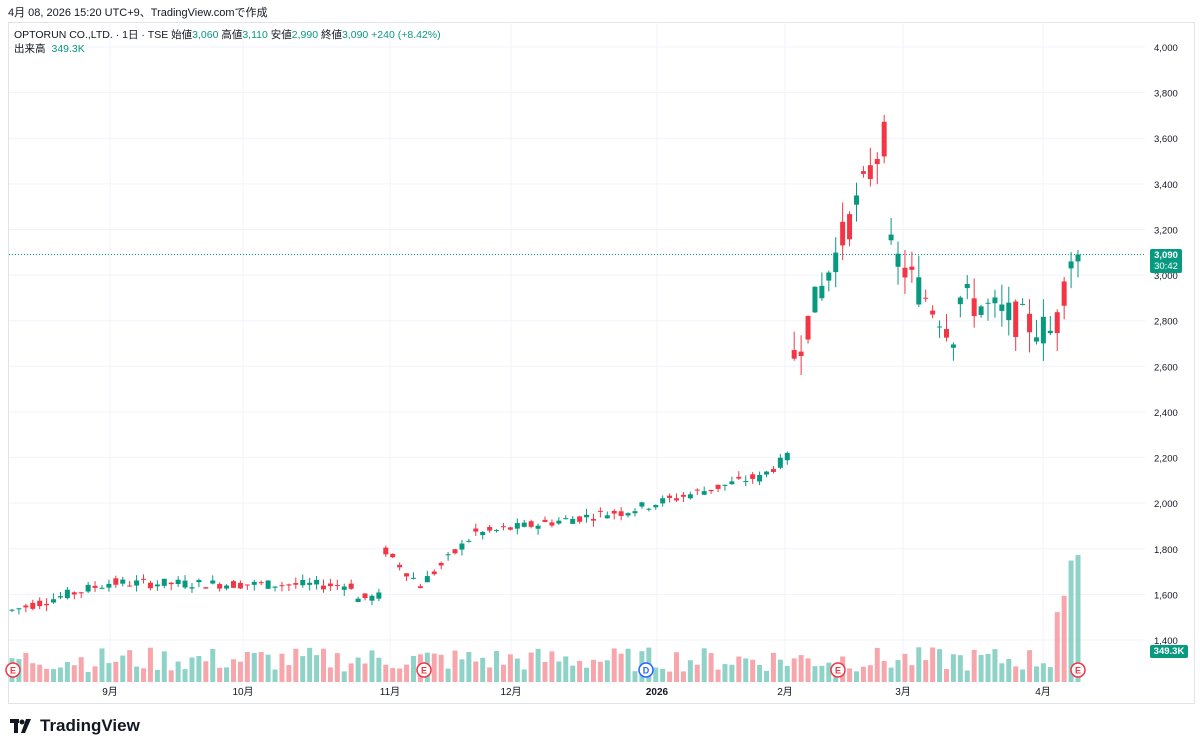 This screenshot has width=1200, height=750. I want to click on brand-logo: TradingView, so click(75, 726).